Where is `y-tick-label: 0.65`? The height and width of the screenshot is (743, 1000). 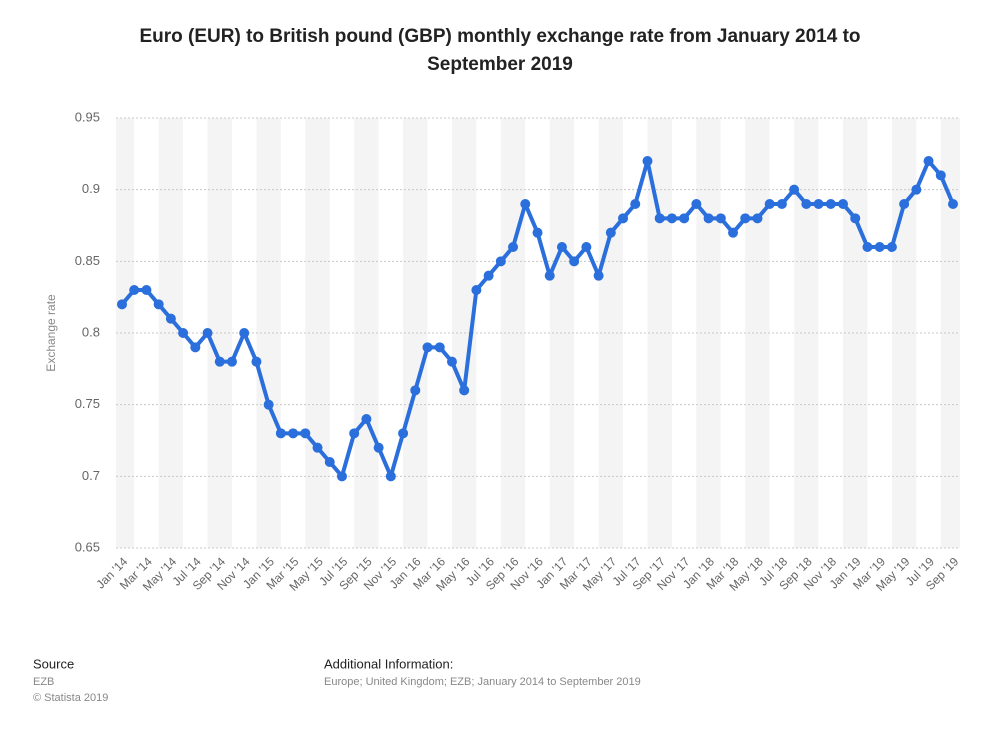 y-tick-label: 0.65 is located at coordinates (87, 546).